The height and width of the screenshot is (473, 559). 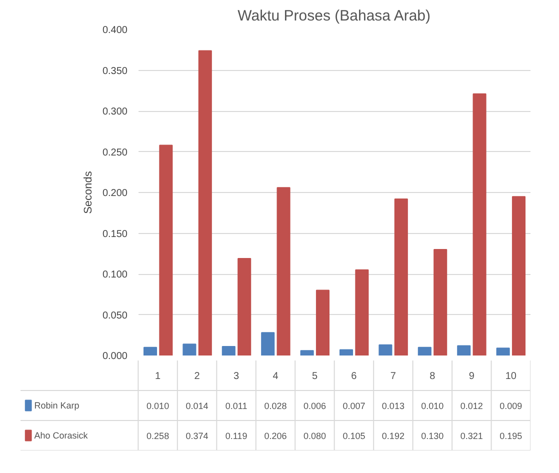 What do you see at coordinates (315, 376) in the screenshot?
I see `x-tick-label: 5` at bounding box center [315, 376].